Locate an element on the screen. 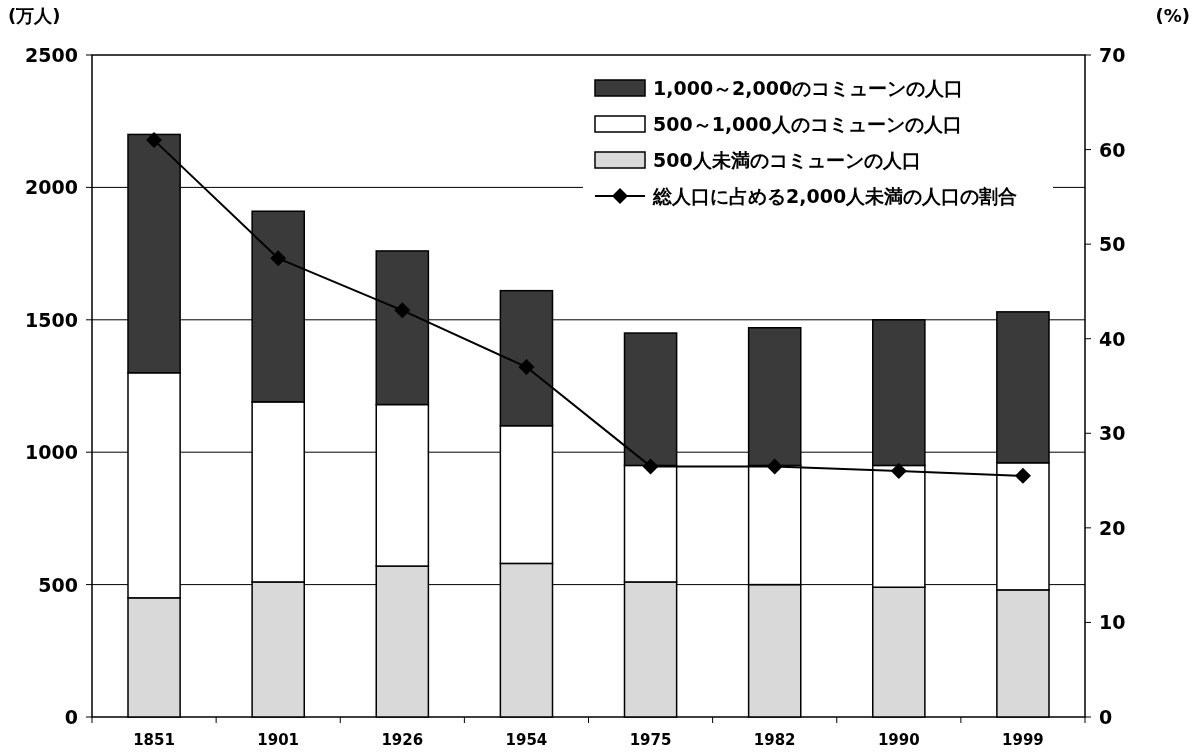 The height and width of the screenshot is (754, 1195). x-tick-label: 1926 is located at coordinates (402, 740).